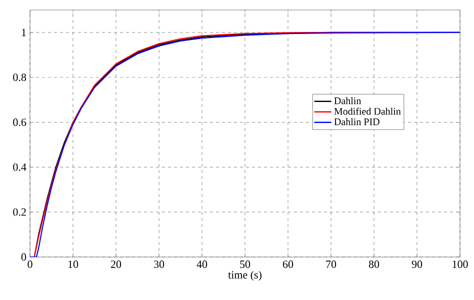 This screenshot has width=474, height=300. I want to click on x-tick-label: 0, so click(30, 264).